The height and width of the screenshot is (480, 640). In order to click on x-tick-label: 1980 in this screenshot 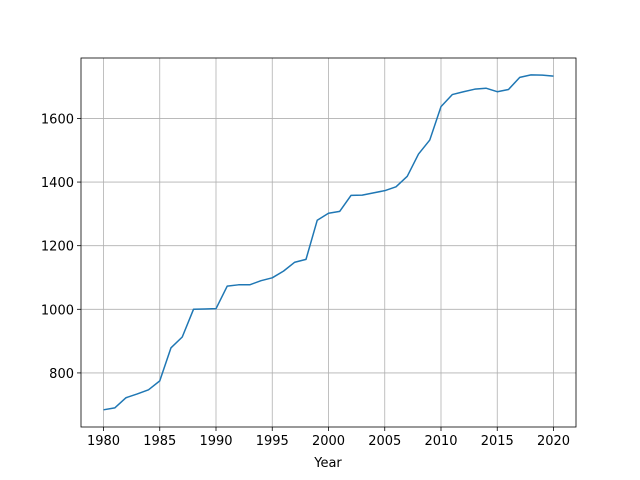, I will do `click(103, 441)`.